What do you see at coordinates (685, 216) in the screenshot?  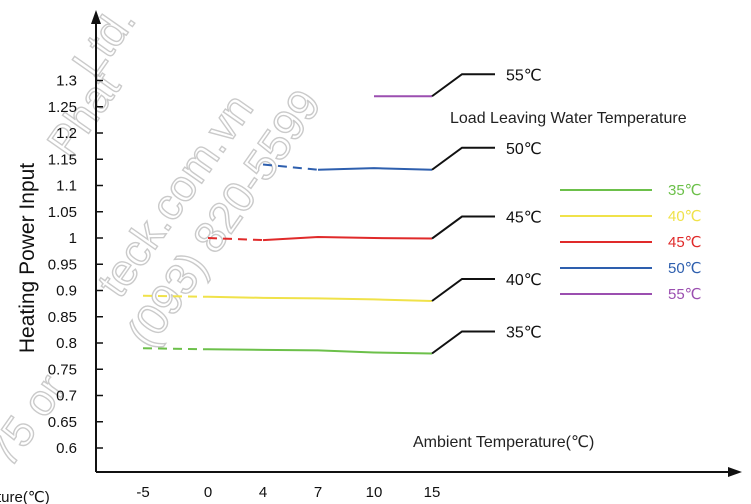 I see `legend-label: 40℃` at bounding box center [685, 216].